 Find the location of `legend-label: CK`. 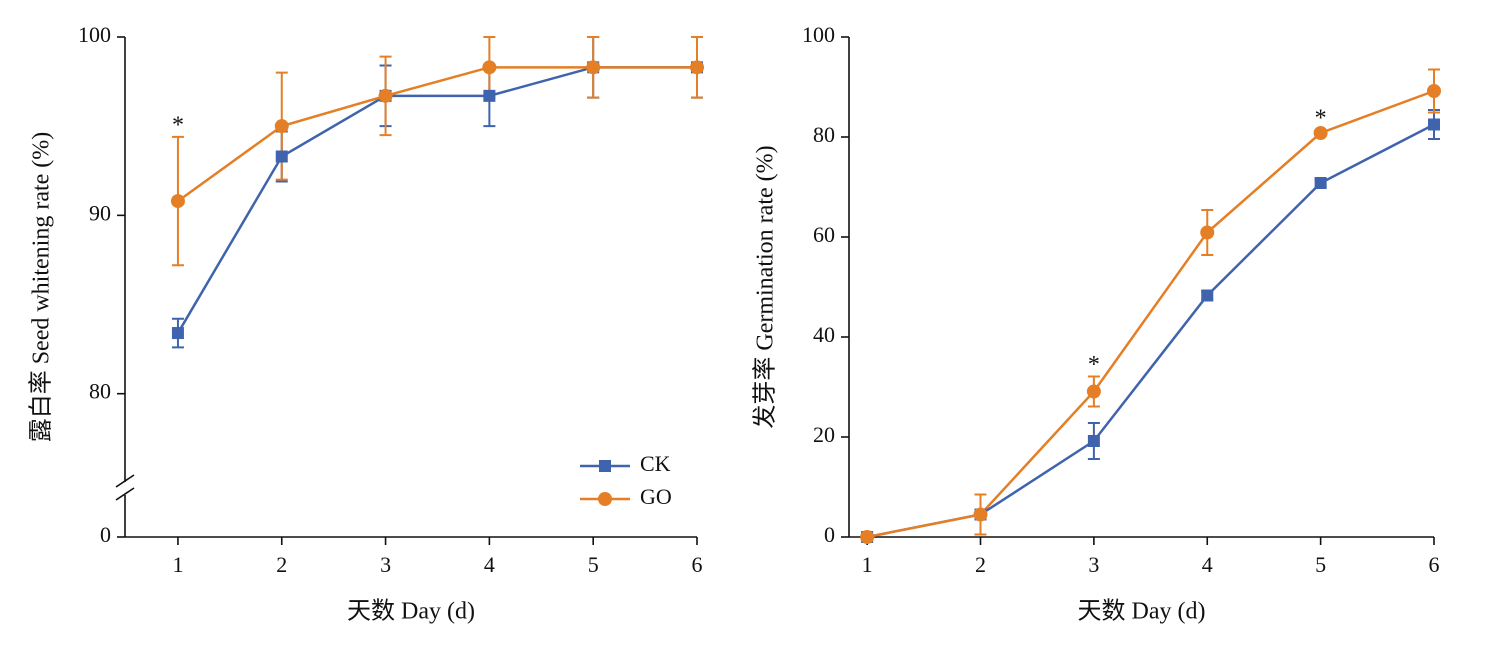

legend-label: CK is located at coordinates (655, 463).